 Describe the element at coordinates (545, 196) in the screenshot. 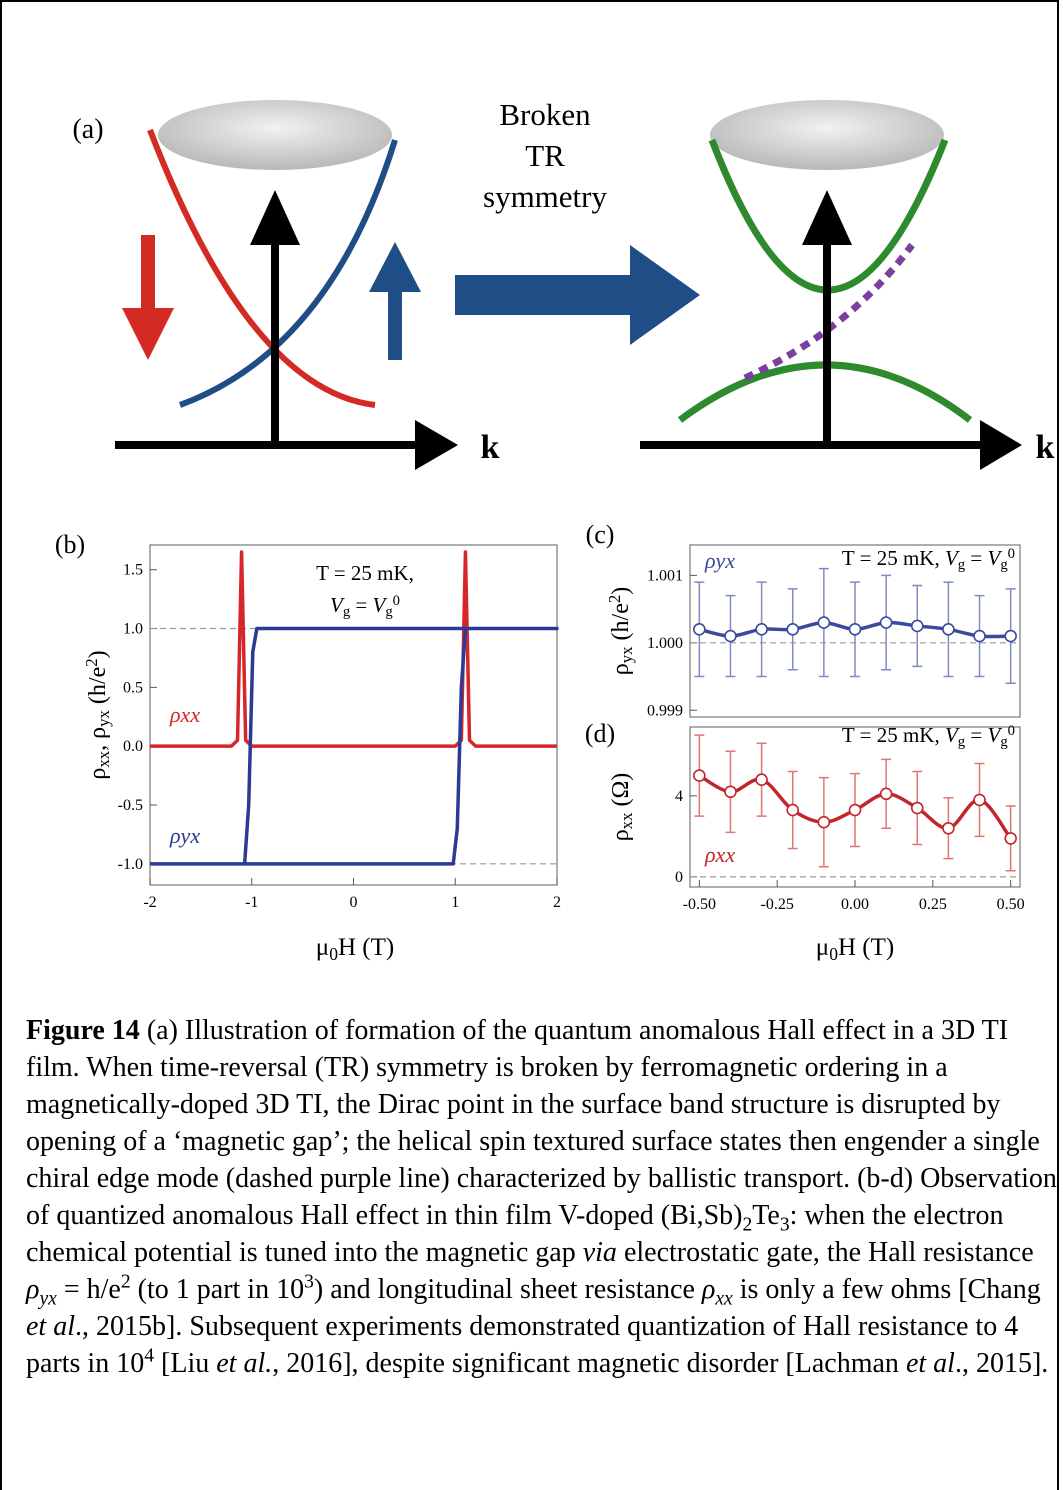

I see `arrow-text: symmetry` at that location.